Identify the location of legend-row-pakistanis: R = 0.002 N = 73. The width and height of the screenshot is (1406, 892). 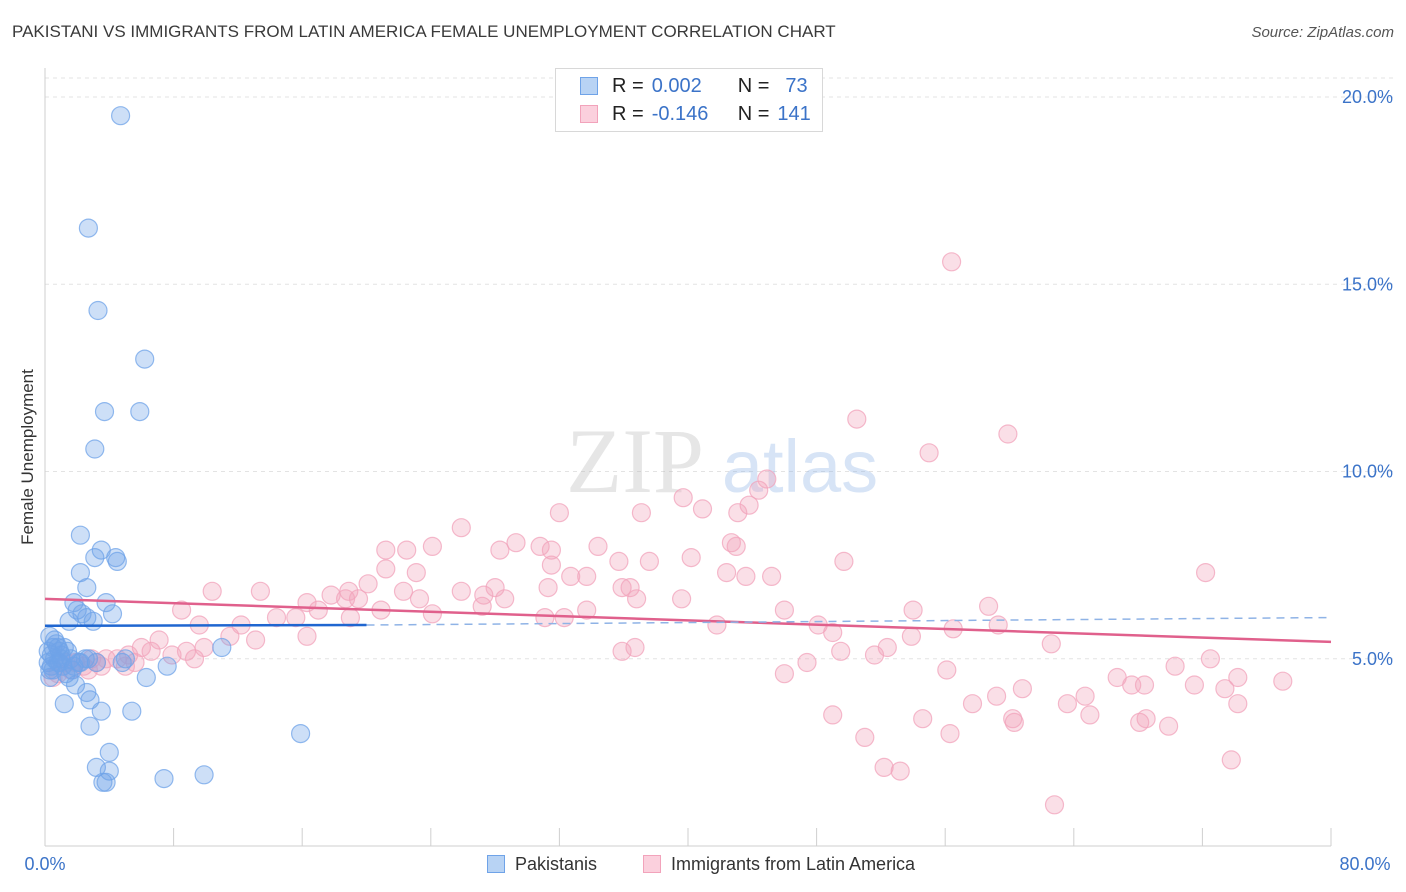
(694, 86).